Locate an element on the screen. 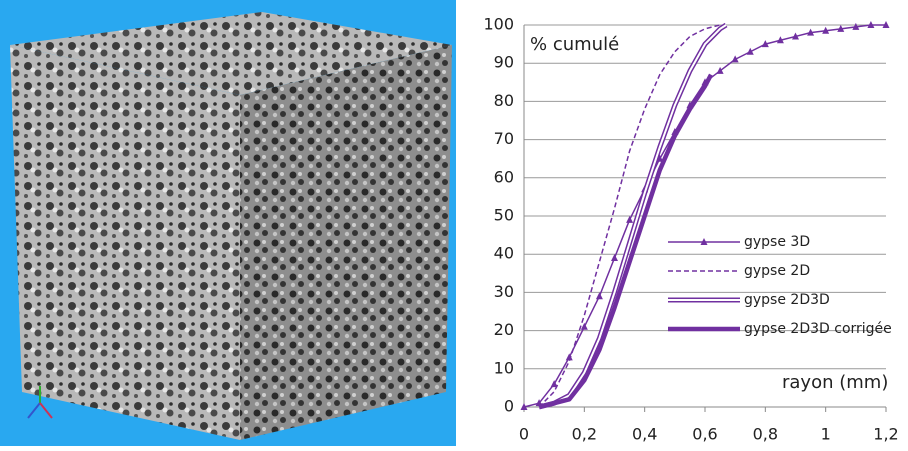  y-tick-label: 40 is located at coordinates (504, 253).